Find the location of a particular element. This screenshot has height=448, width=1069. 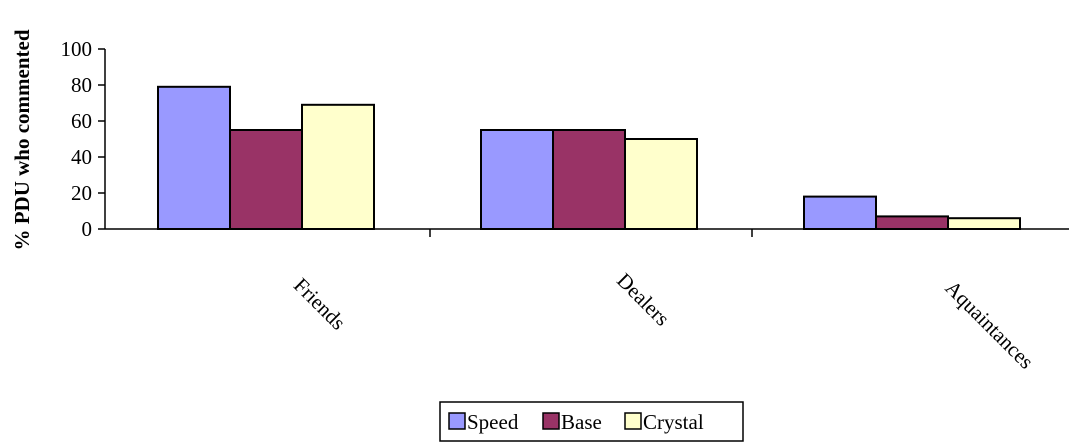

x-tick-label-dealers: Dealers is located at coordinates (643, 299).